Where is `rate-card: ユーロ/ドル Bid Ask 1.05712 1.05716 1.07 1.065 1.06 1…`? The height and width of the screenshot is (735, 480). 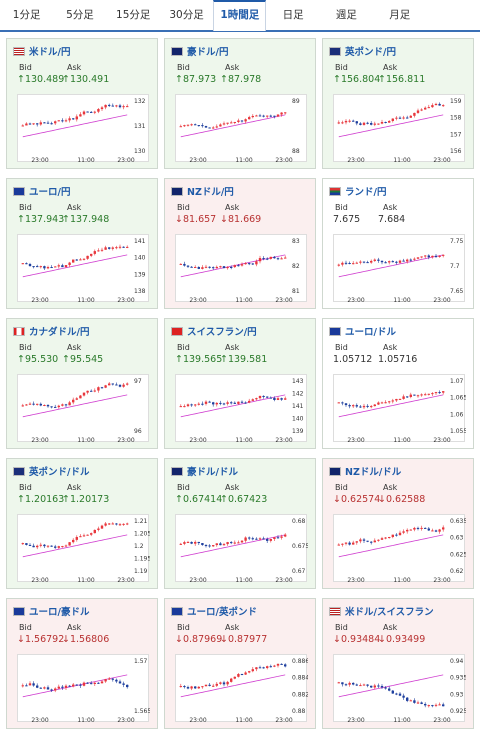 rate-card: ユーロ/ドル Bid Ask 1.05712 1.05716 1.07 1.065 1.06 1… is located at coordinates (398, 383).